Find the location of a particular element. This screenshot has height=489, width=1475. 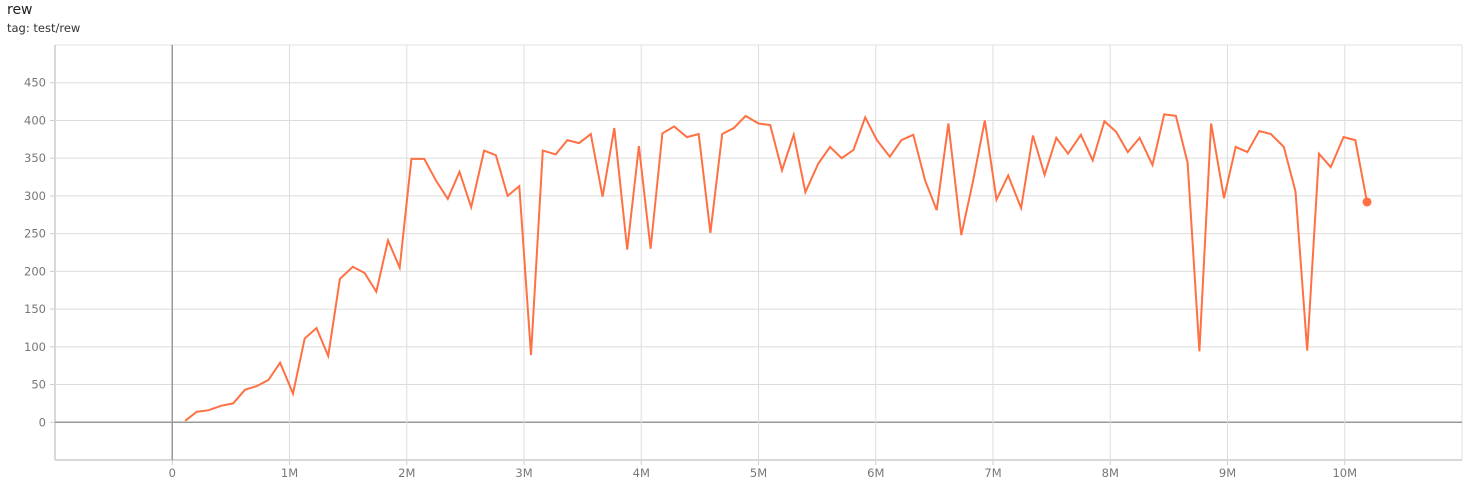

x-tick-label: 10M is located at coordinates (1344, 473).